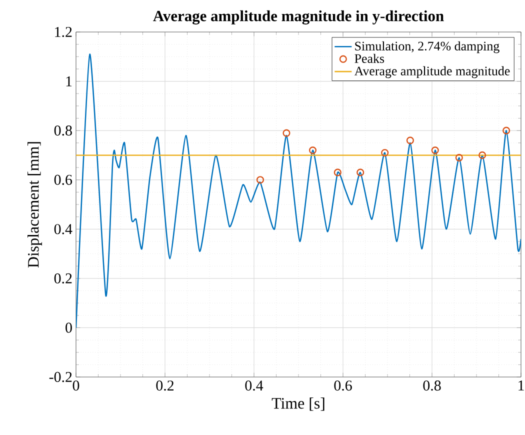 The width and height of the screenshot is (525, 435). Describe the element at coordinates (165, 385) in the screenshot. I see `x-tick-label: 0.2` at that location.